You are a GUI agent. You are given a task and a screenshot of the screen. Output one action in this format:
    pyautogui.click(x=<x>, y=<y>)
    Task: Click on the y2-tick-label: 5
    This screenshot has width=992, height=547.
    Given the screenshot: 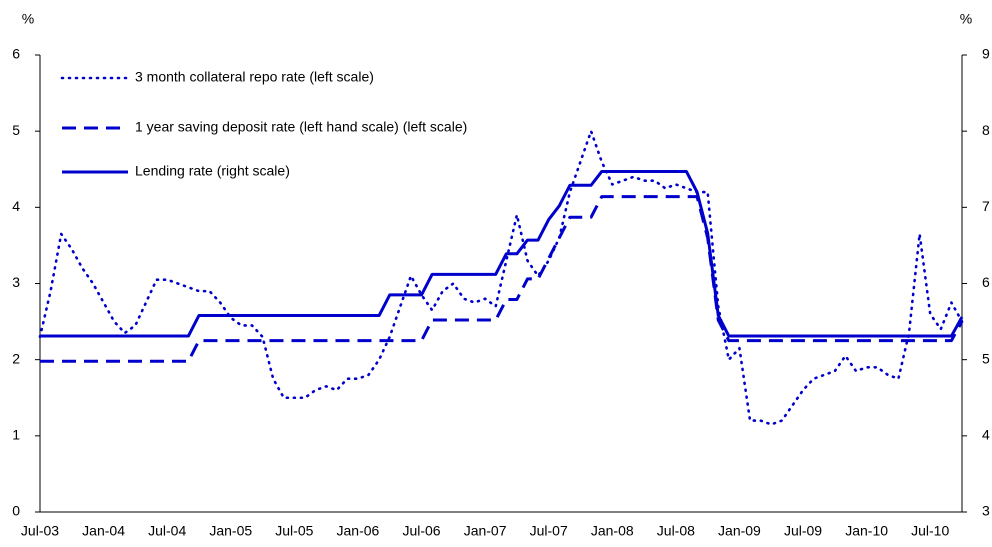 What is the action you would take?
    pyautogui.click(x=986, y=358)
    